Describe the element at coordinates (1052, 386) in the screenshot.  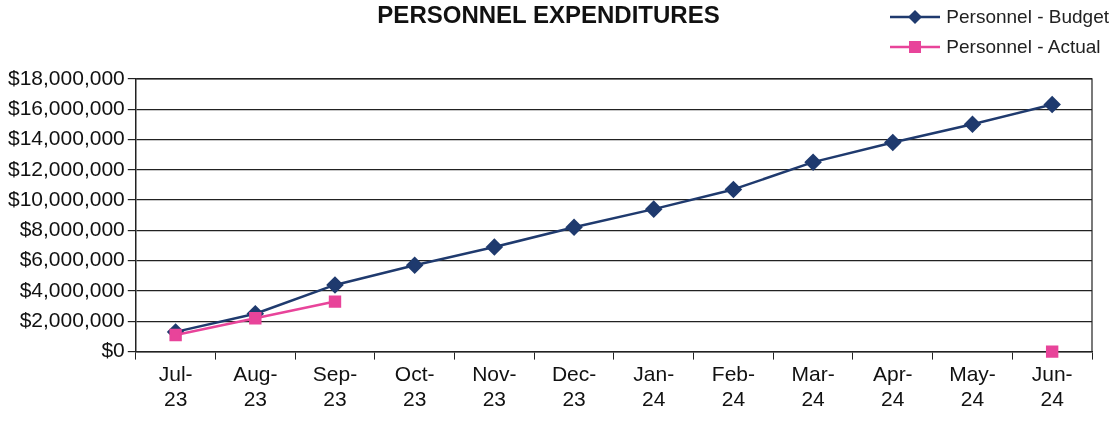
I see `x-tick-label: Jun-24` at that location.